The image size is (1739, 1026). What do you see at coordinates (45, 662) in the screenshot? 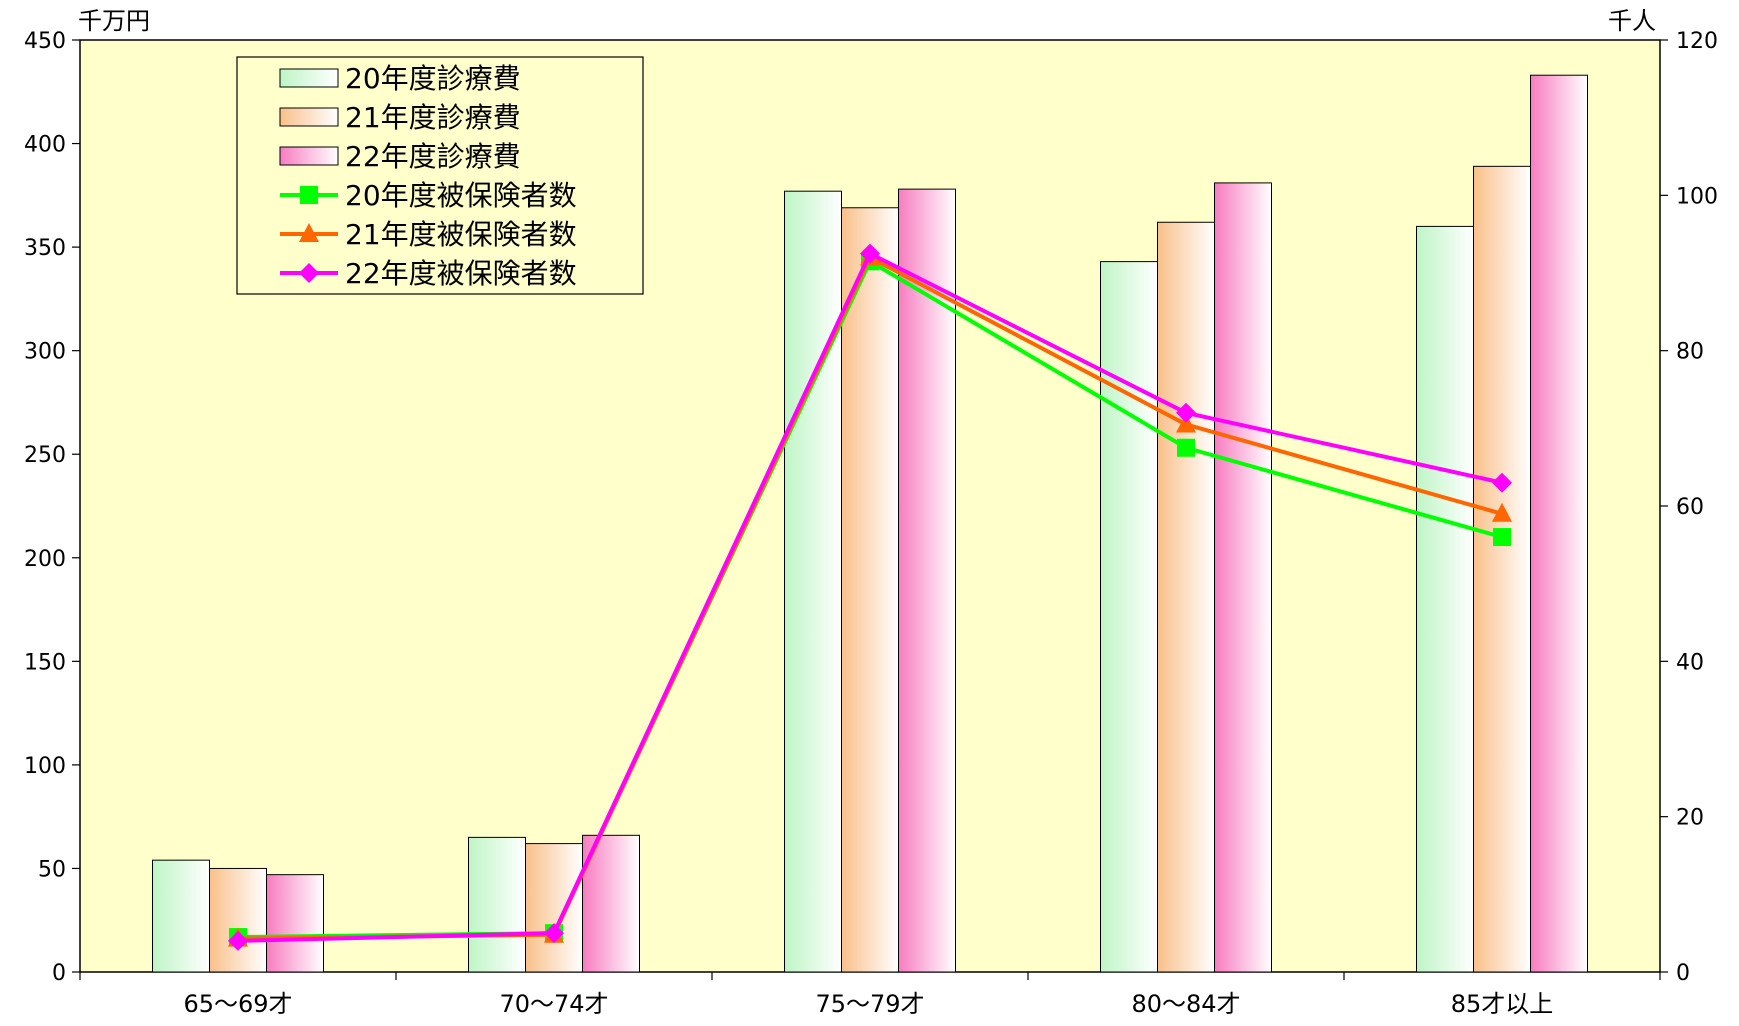
I see `left-tick-label: 150` at bounding box center [45, 662].